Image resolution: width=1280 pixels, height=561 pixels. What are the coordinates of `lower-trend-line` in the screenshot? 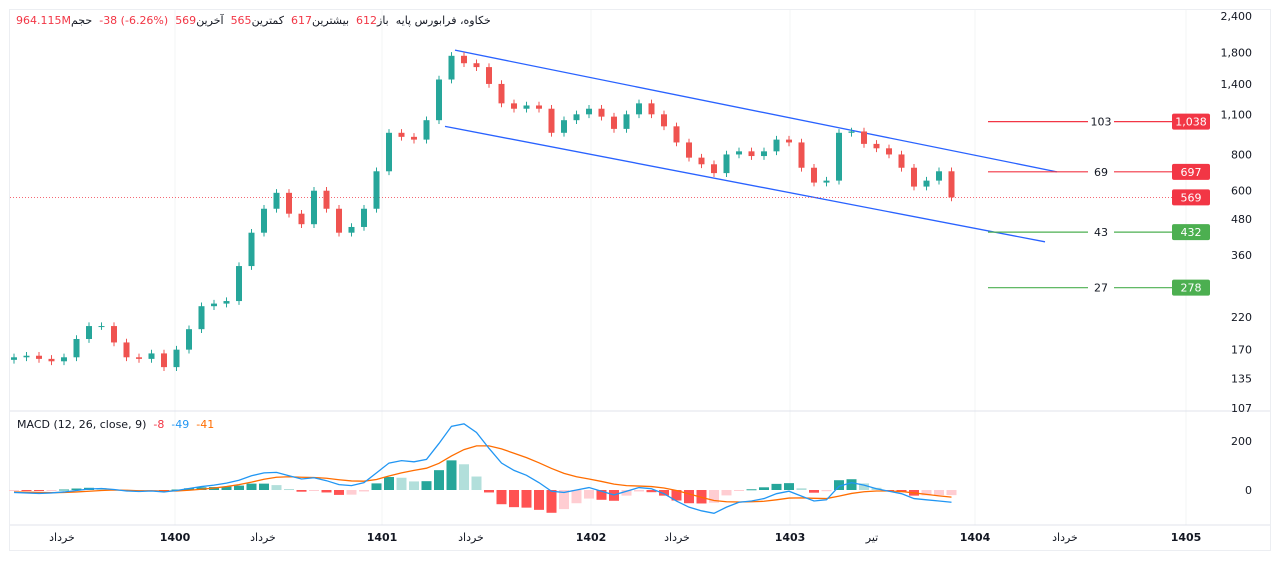 It's located at (745, 184).